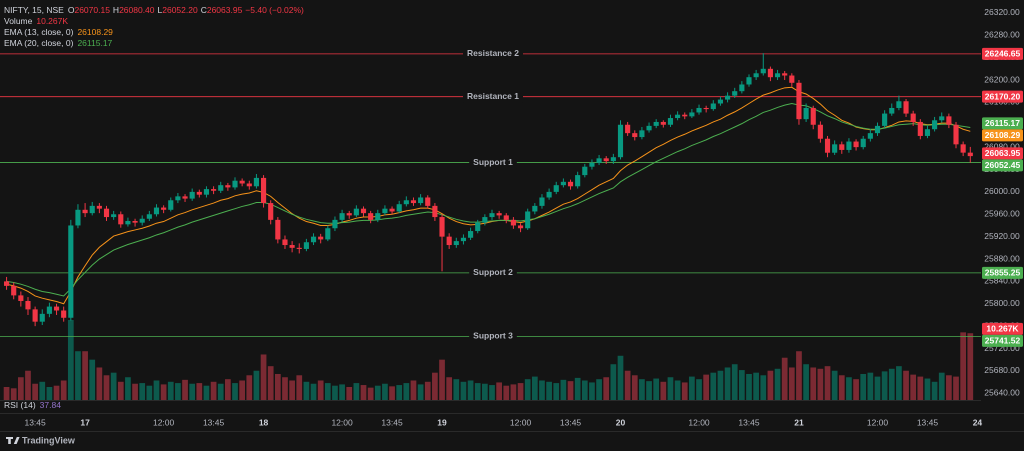 Image resolution: width=1024 pixels, height=451 pixels. Describe the element at coordinates (116, 10) in the screenshot. I see `legend-item: H` at that location.